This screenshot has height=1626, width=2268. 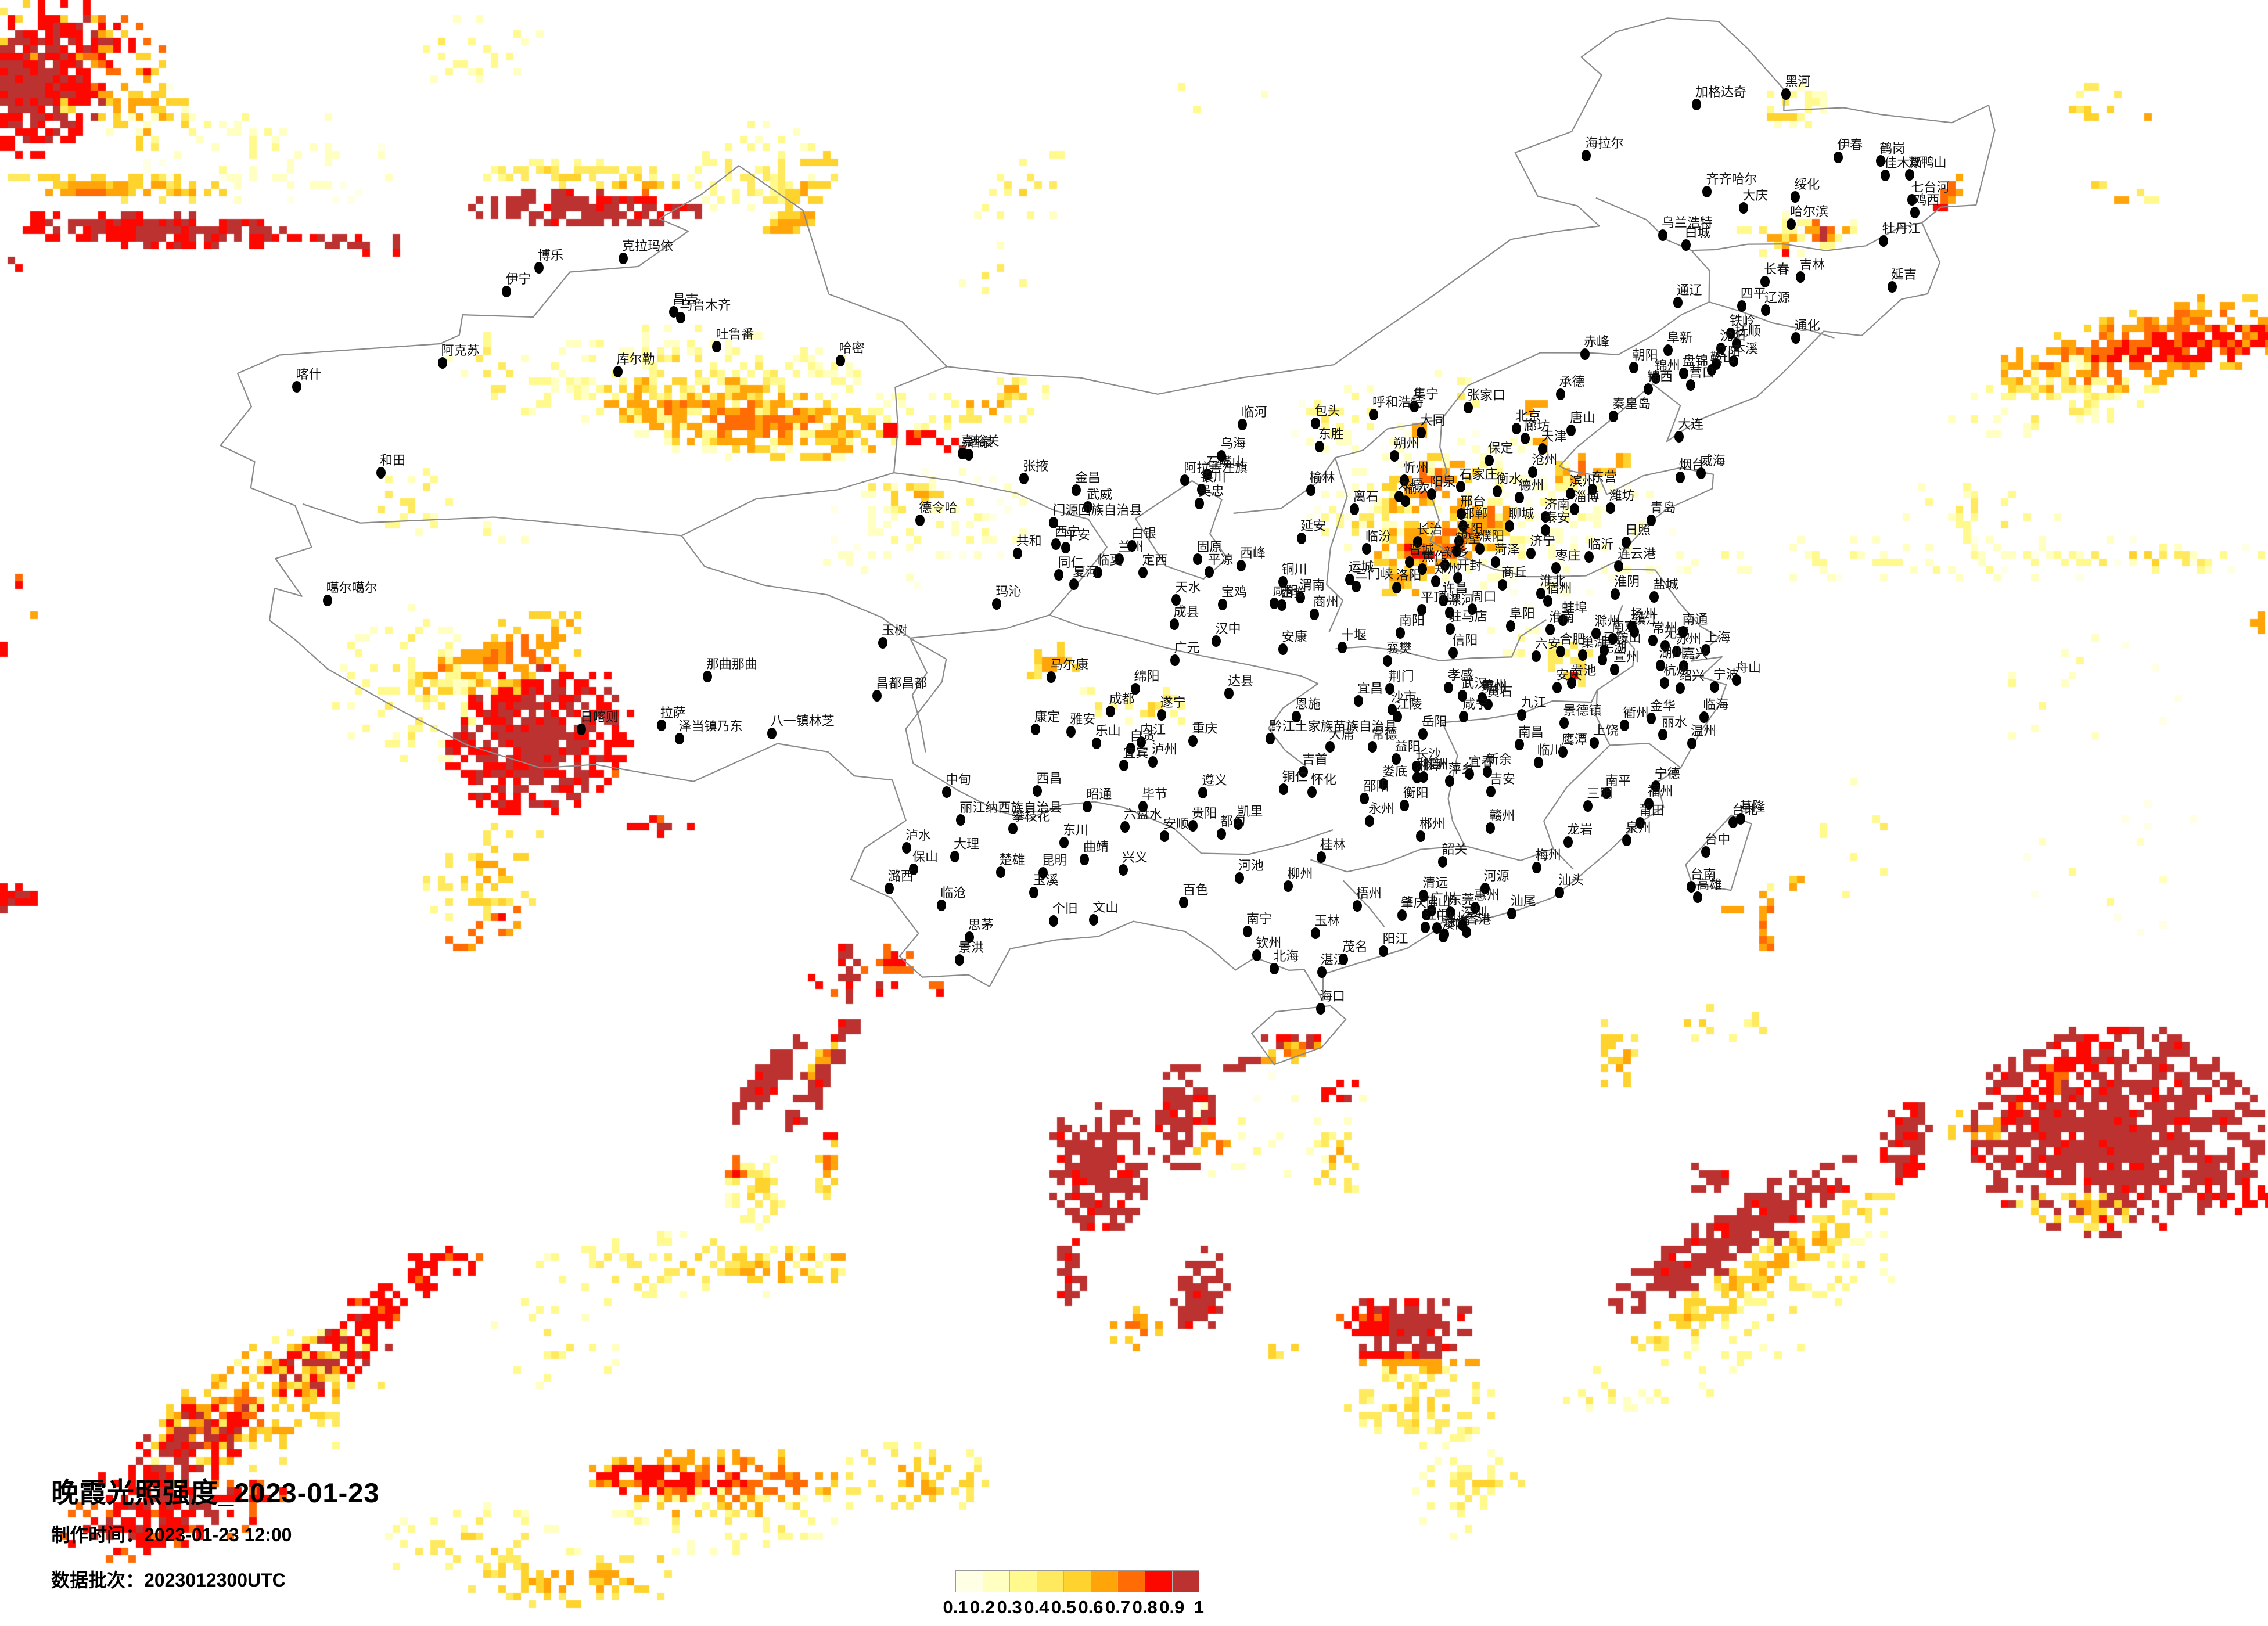 What do you see at coordinates (1378, 536) in the screenshot?
I see `city-label: 临汾` at bounding box center [1378, 536].